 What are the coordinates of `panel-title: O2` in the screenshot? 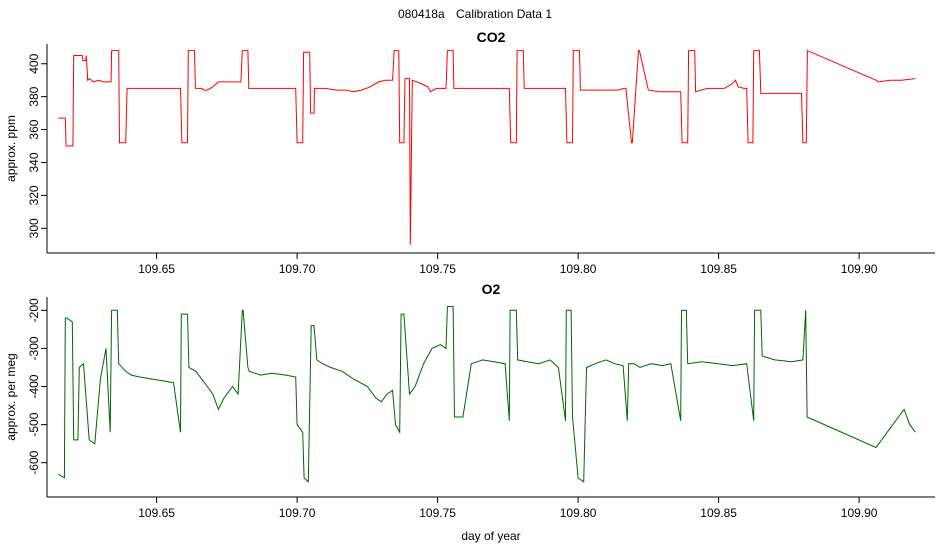 It's located at (491, 289).